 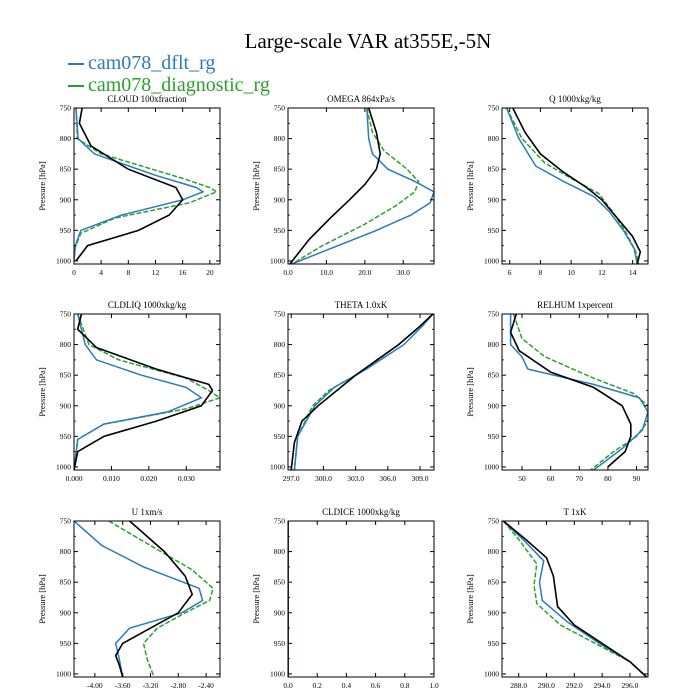 I want to click on y-axis-label-8: Pressure [hPa], so click(x=470, y=599).